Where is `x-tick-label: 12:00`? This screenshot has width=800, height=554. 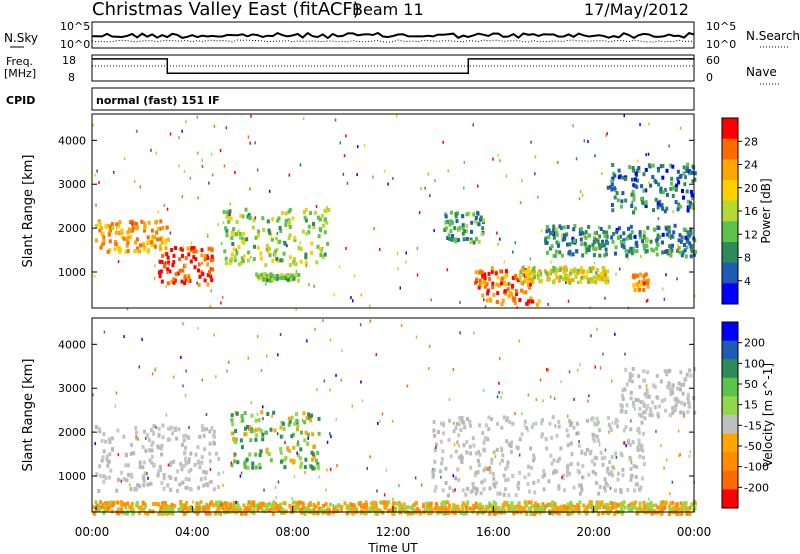 x-tick-label: 12:00 is located at coordinates (393, 532).